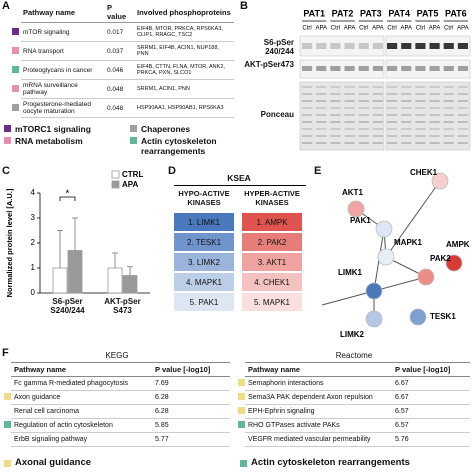 This screenshot has height=475, width=474. What do you see at coordinates (120, 108) in the screenshot?
I see `p-value: 0.048` at bounding box center [120, 108].